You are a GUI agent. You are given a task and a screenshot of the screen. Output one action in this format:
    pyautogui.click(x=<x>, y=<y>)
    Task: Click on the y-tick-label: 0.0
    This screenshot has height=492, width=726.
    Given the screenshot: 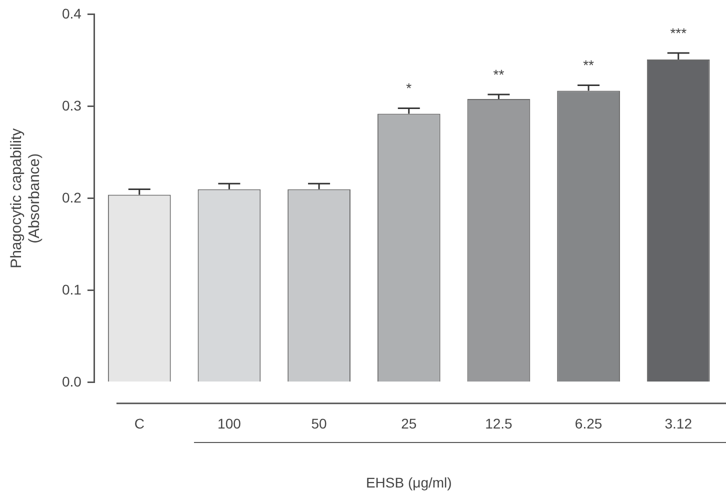 What is the action you would take?
    pyautogui.click(x=72, y=381)
    